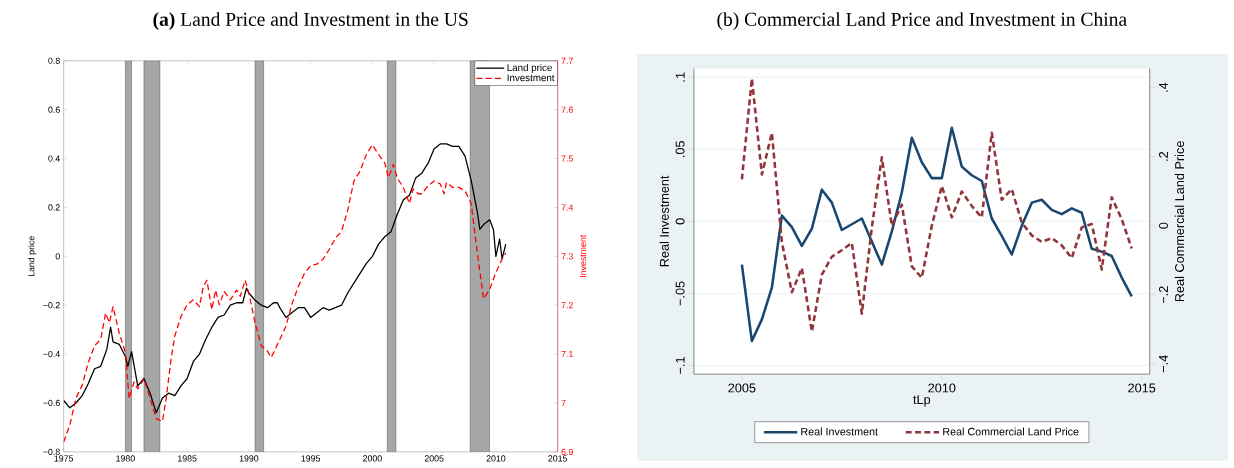  I want to click on y2-tick-label: −.4, so click(1163, 364).